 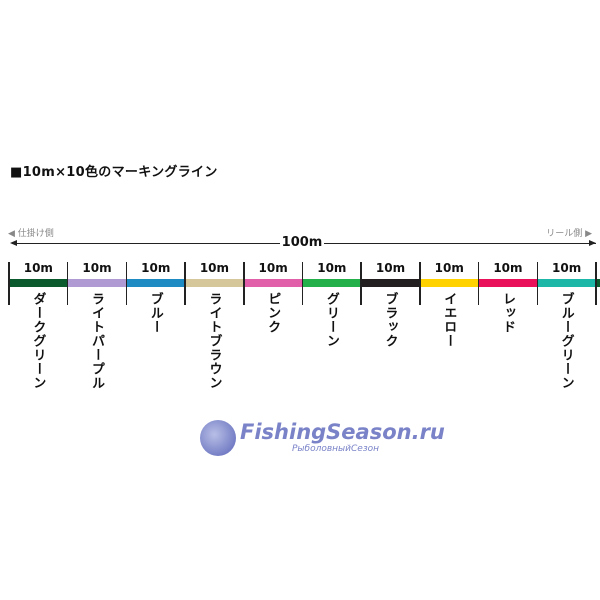 I want to click on color-name-label: イエロー, so click(x=449, y=320).